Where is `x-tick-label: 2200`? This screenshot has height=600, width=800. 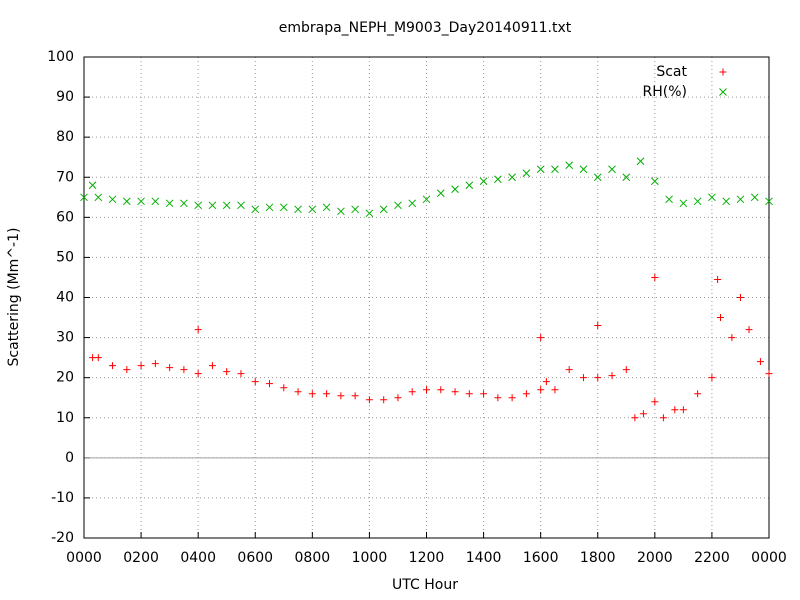
x-tick-label: 2200 is located at coordinates (712, 558).